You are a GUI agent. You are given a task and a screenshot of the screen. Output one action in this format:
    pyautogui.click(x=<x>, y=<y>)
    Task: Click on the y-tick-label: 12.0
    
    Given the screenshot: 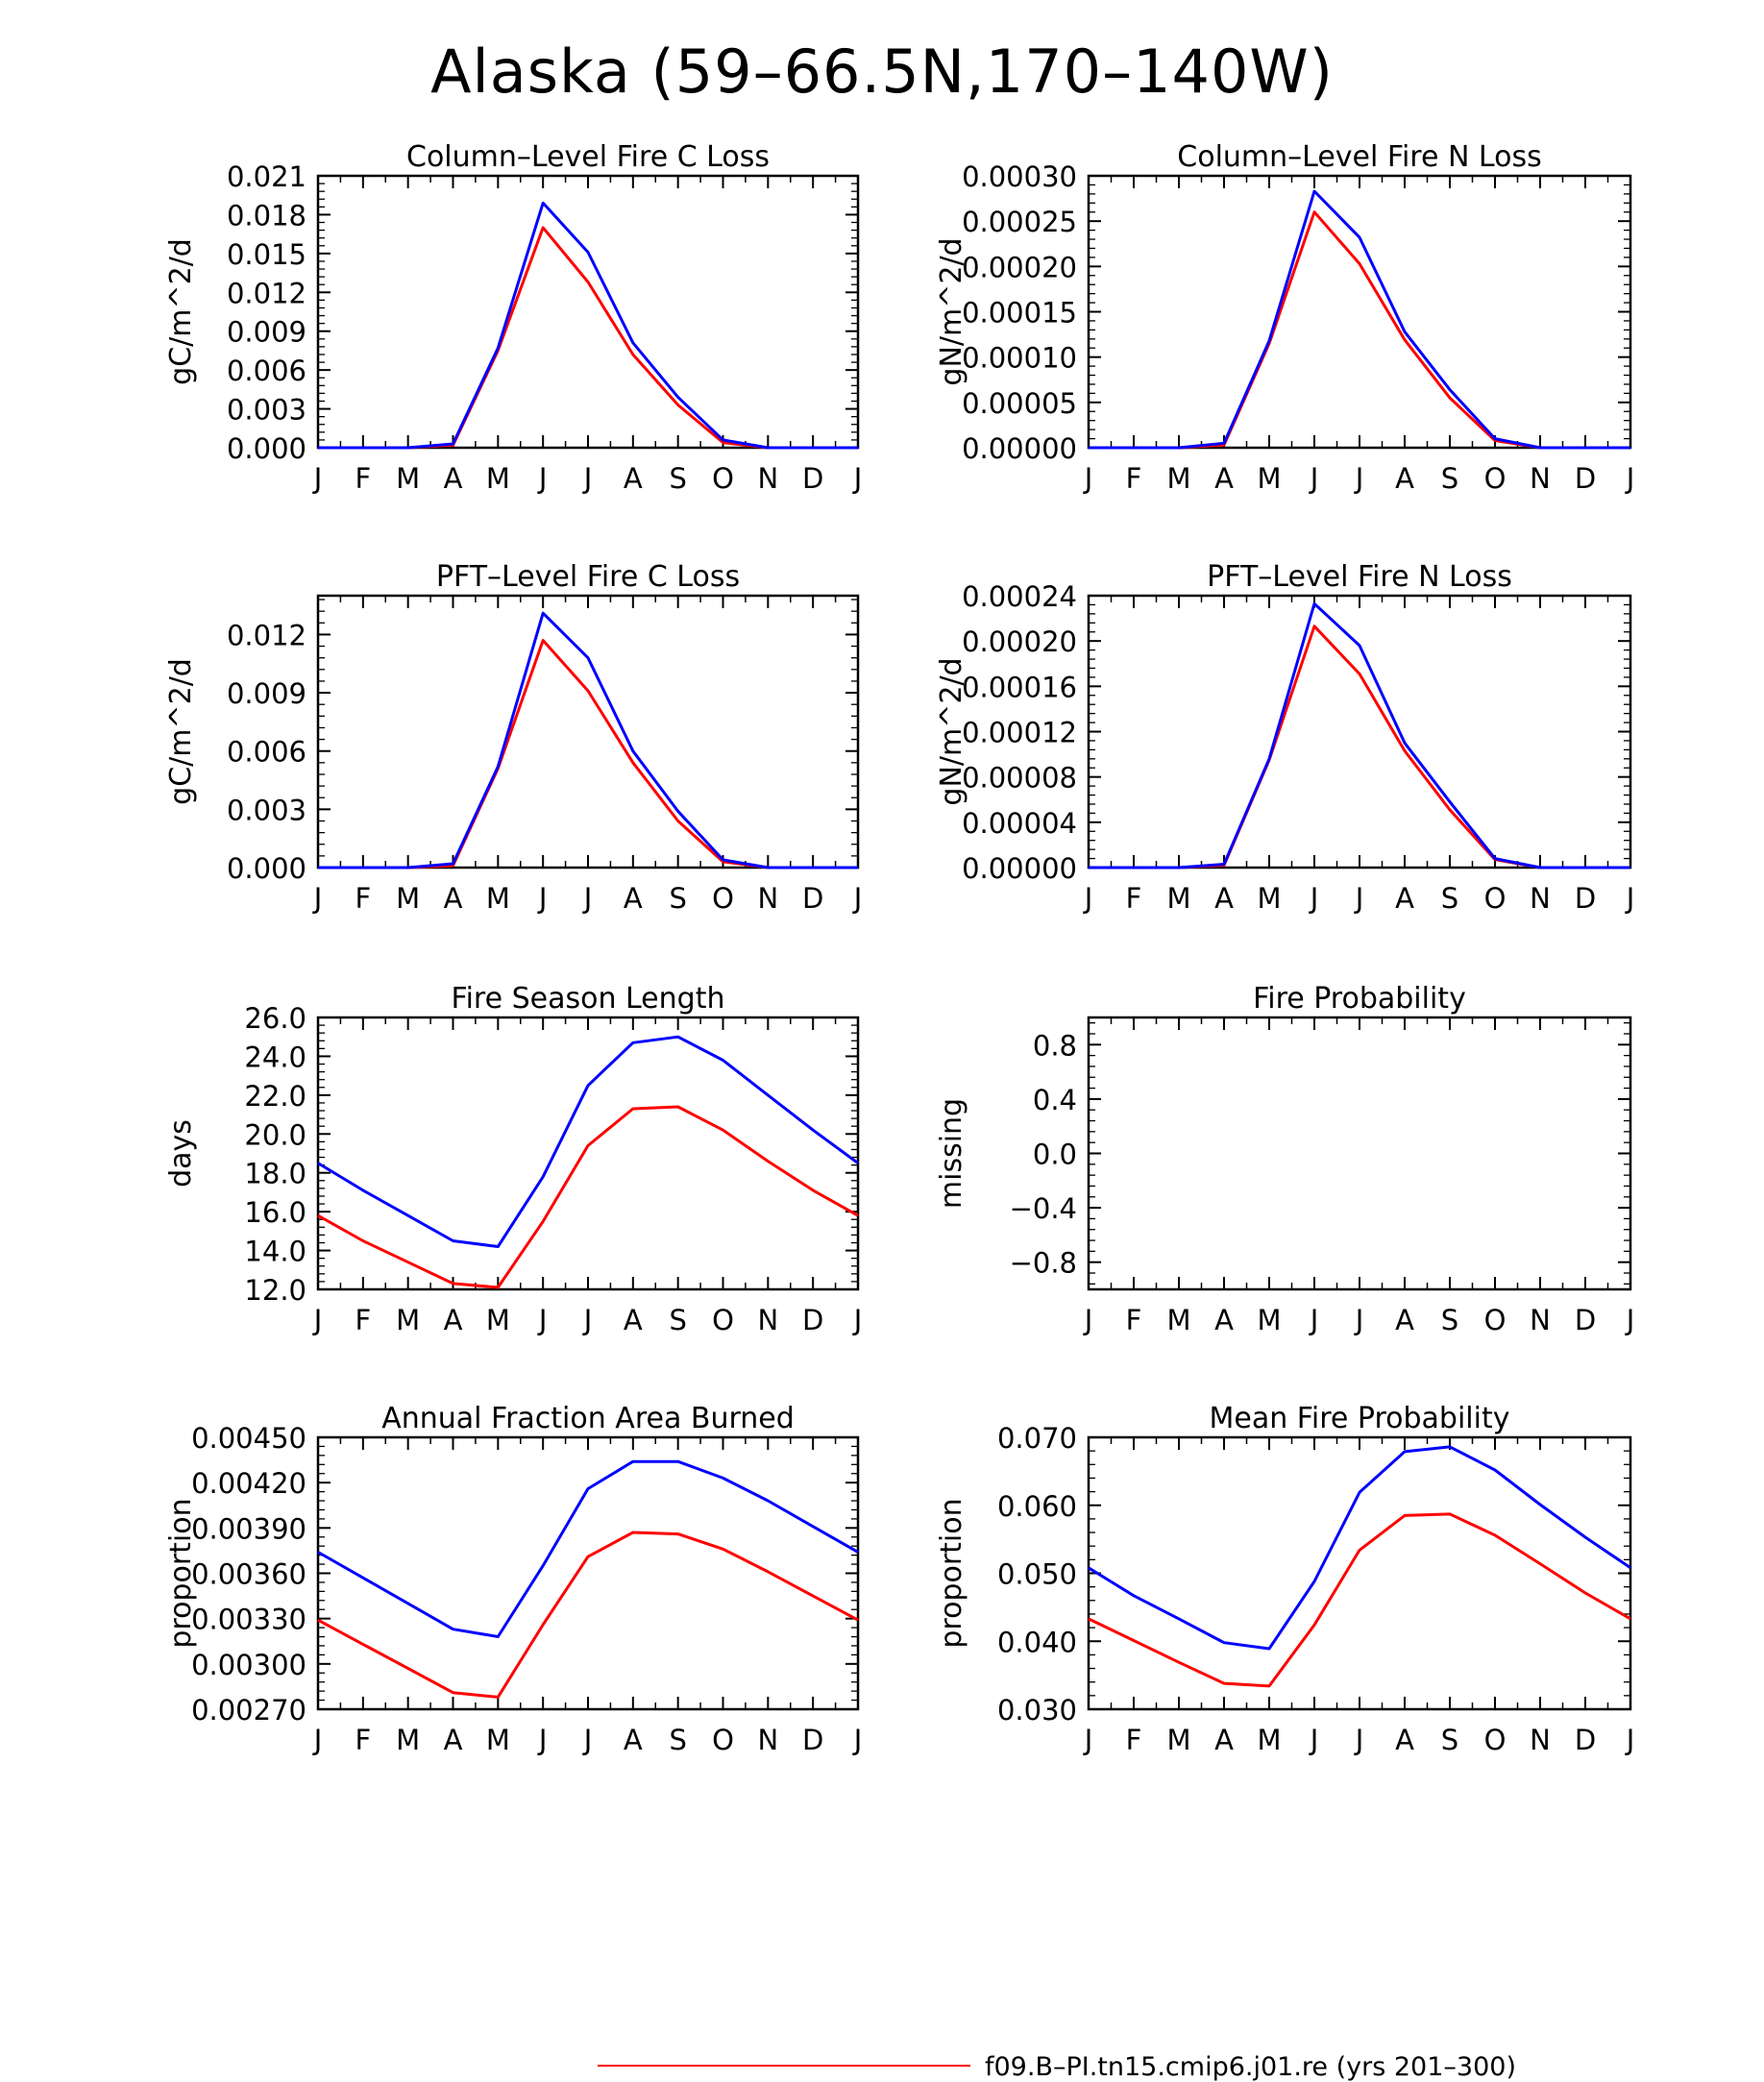 What is the action you would take?
    pyautogui.click(x=275, y=1290)
    